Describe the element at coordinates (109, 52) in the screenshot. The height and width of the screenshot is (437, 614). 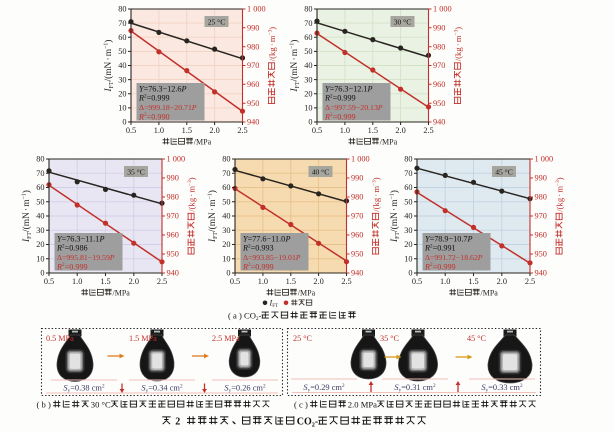
I see `svg-text: m` at that location.